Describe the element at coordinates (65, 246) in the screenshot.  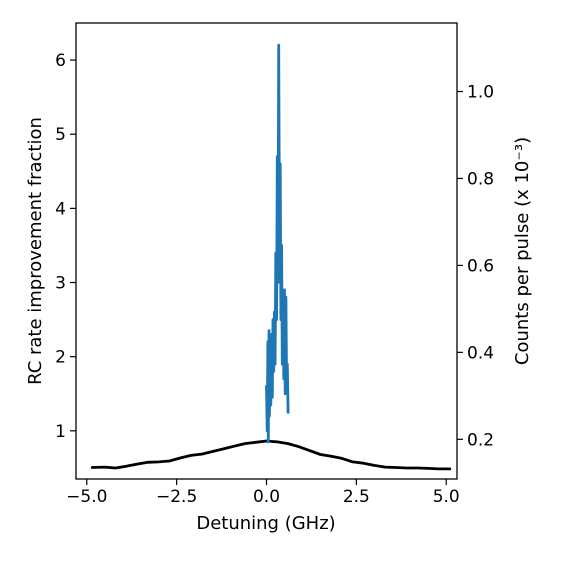
I see `y-axis-left-ticks: 1 2 3 4 5 6` at that location.